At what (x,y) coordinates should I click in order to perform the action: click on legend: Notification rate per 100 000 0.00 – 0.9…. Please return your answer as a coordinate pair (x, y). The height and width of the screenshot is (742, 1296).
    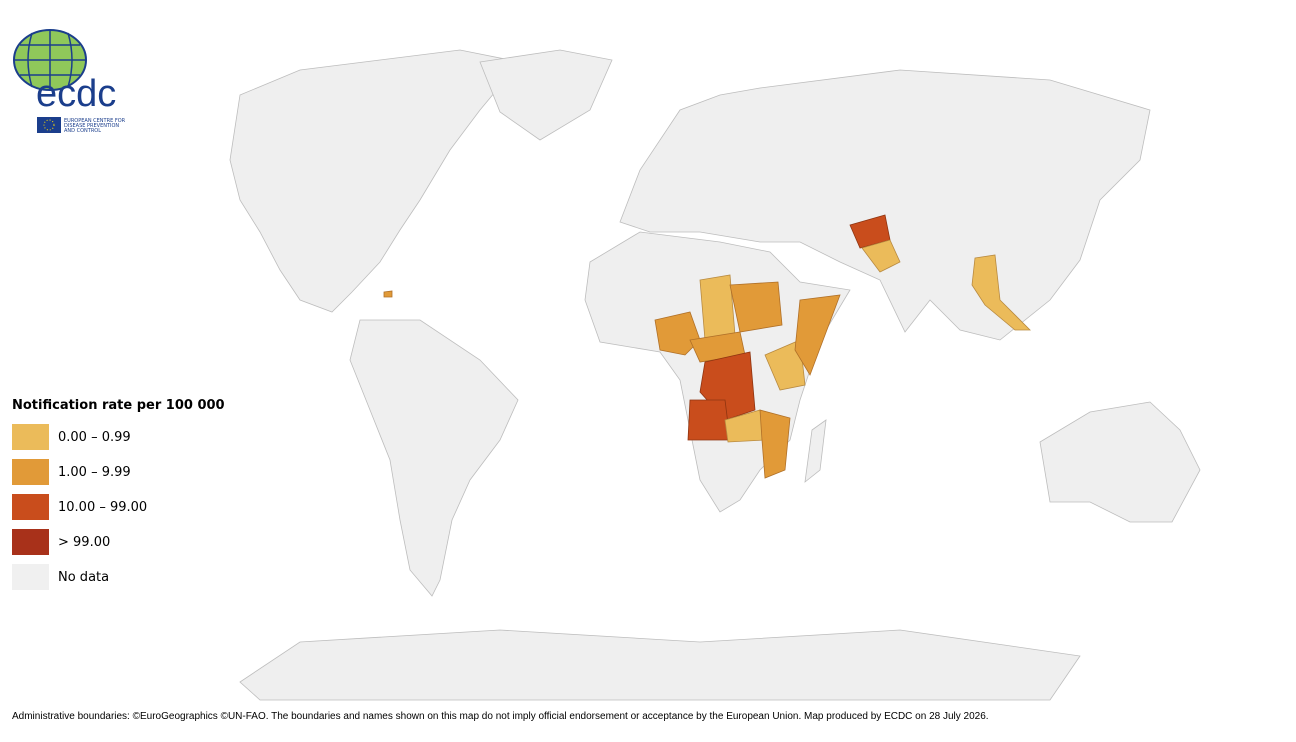
    Looking at the image, I should click on (118, 494).